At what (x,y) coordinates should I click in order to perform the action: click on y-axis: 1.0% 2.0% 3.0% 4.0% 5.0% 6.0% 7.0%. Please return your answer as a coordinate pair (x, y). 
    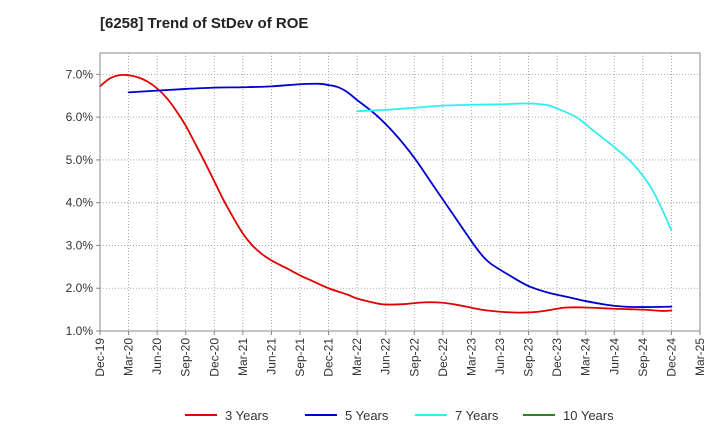
    Looking at the image, I should click on (83, 202).